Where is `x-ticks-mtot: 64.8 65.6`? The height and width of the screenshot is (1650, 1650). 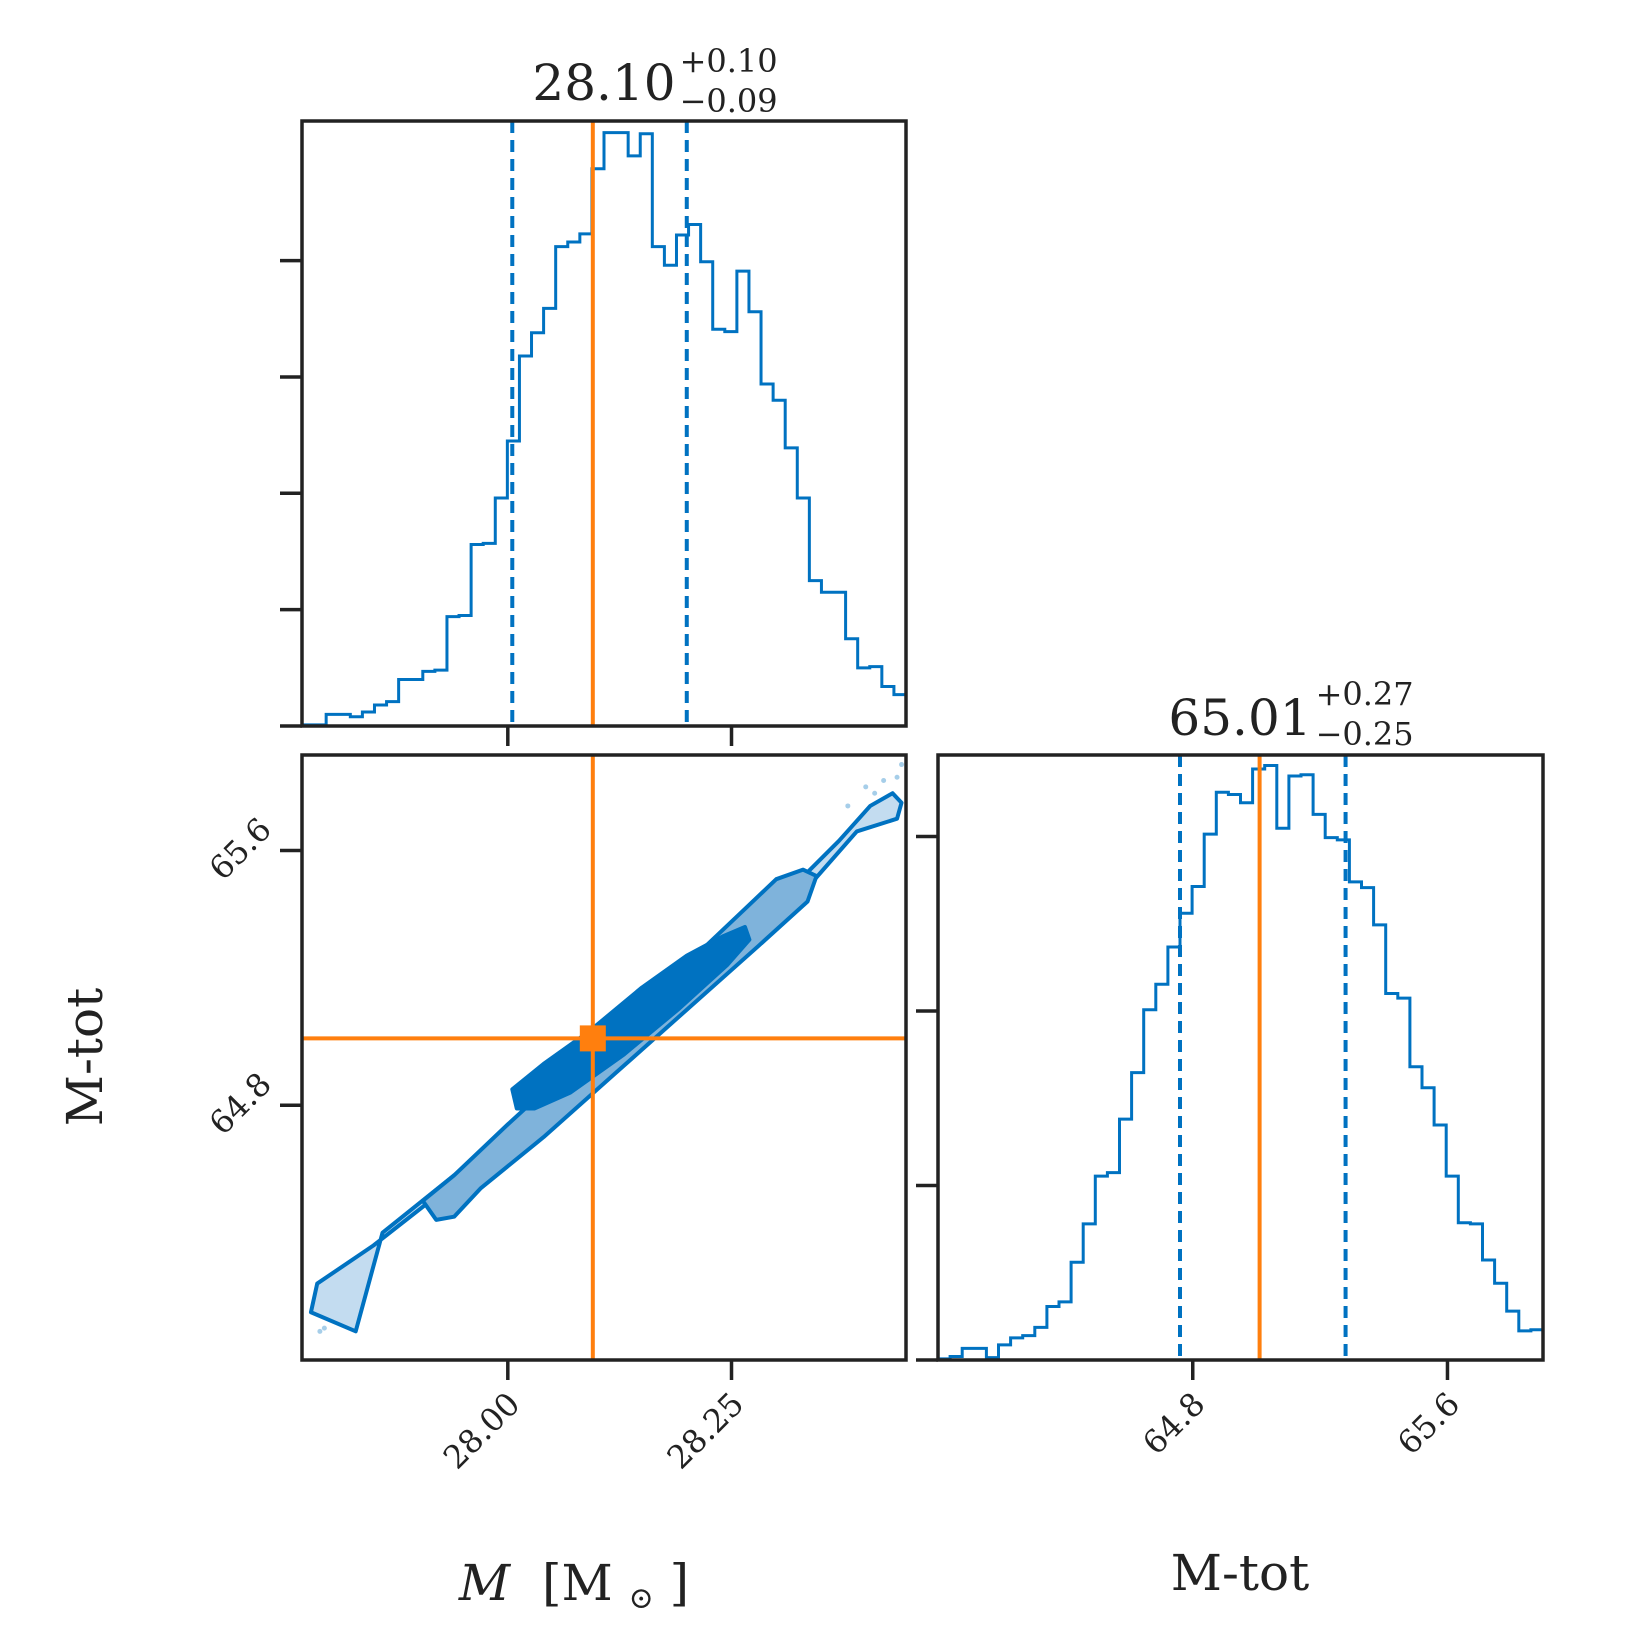
x-ticks-mtot: 64.8 65.6 is located at coordinates (1301, 1411).